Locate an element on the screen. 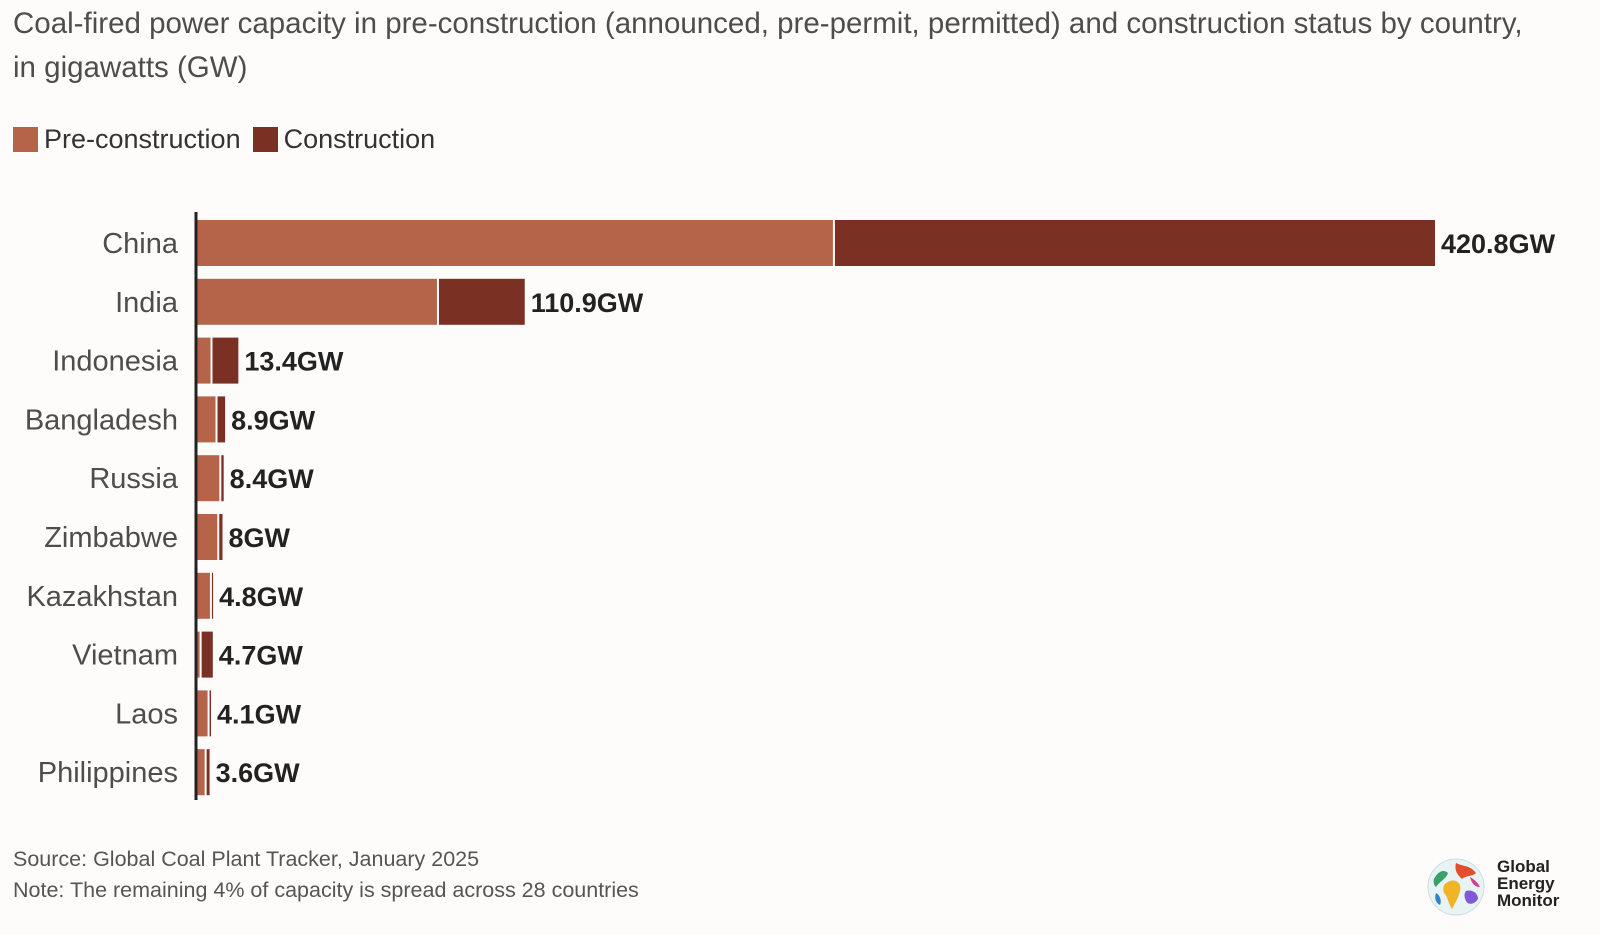 The image size is (1600, 935). legend-label-construction: Construction is located at coordinates (359, 139).